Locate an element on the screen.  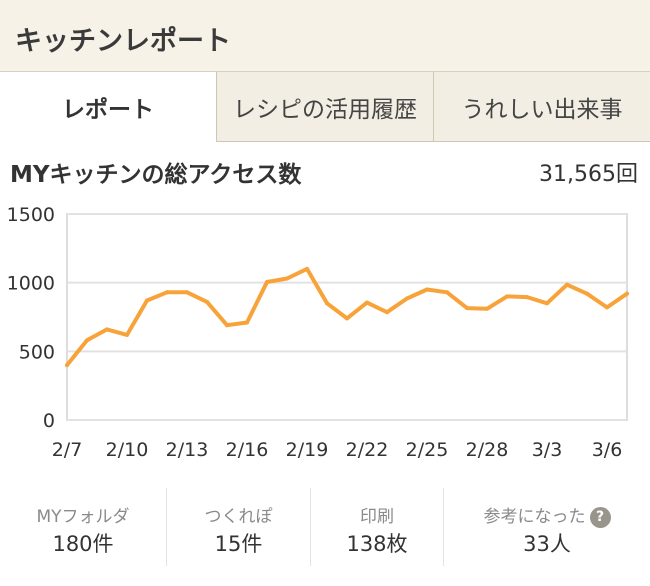
page-title: キッチンレポート is located at coordinates (123, 41).